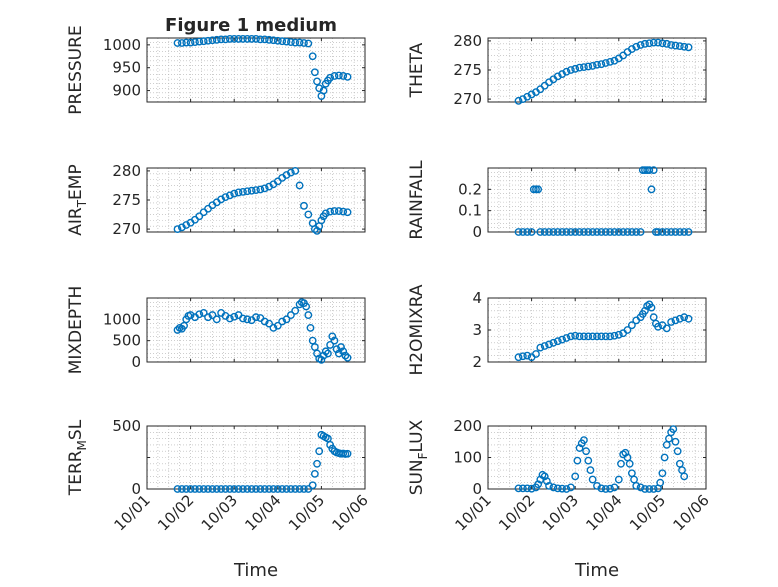  I want to click on y-axis-label: THETA, so click(417, 70).